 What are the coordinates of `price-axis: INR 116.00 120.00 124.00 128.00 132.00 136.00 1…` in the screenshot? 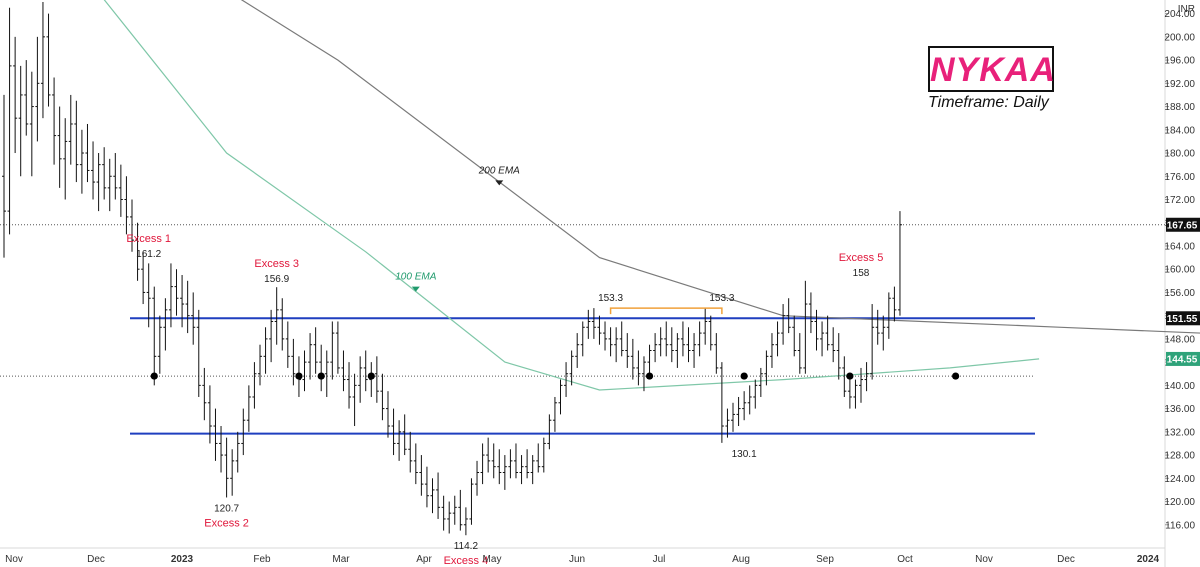 It's located at (1182, 267).